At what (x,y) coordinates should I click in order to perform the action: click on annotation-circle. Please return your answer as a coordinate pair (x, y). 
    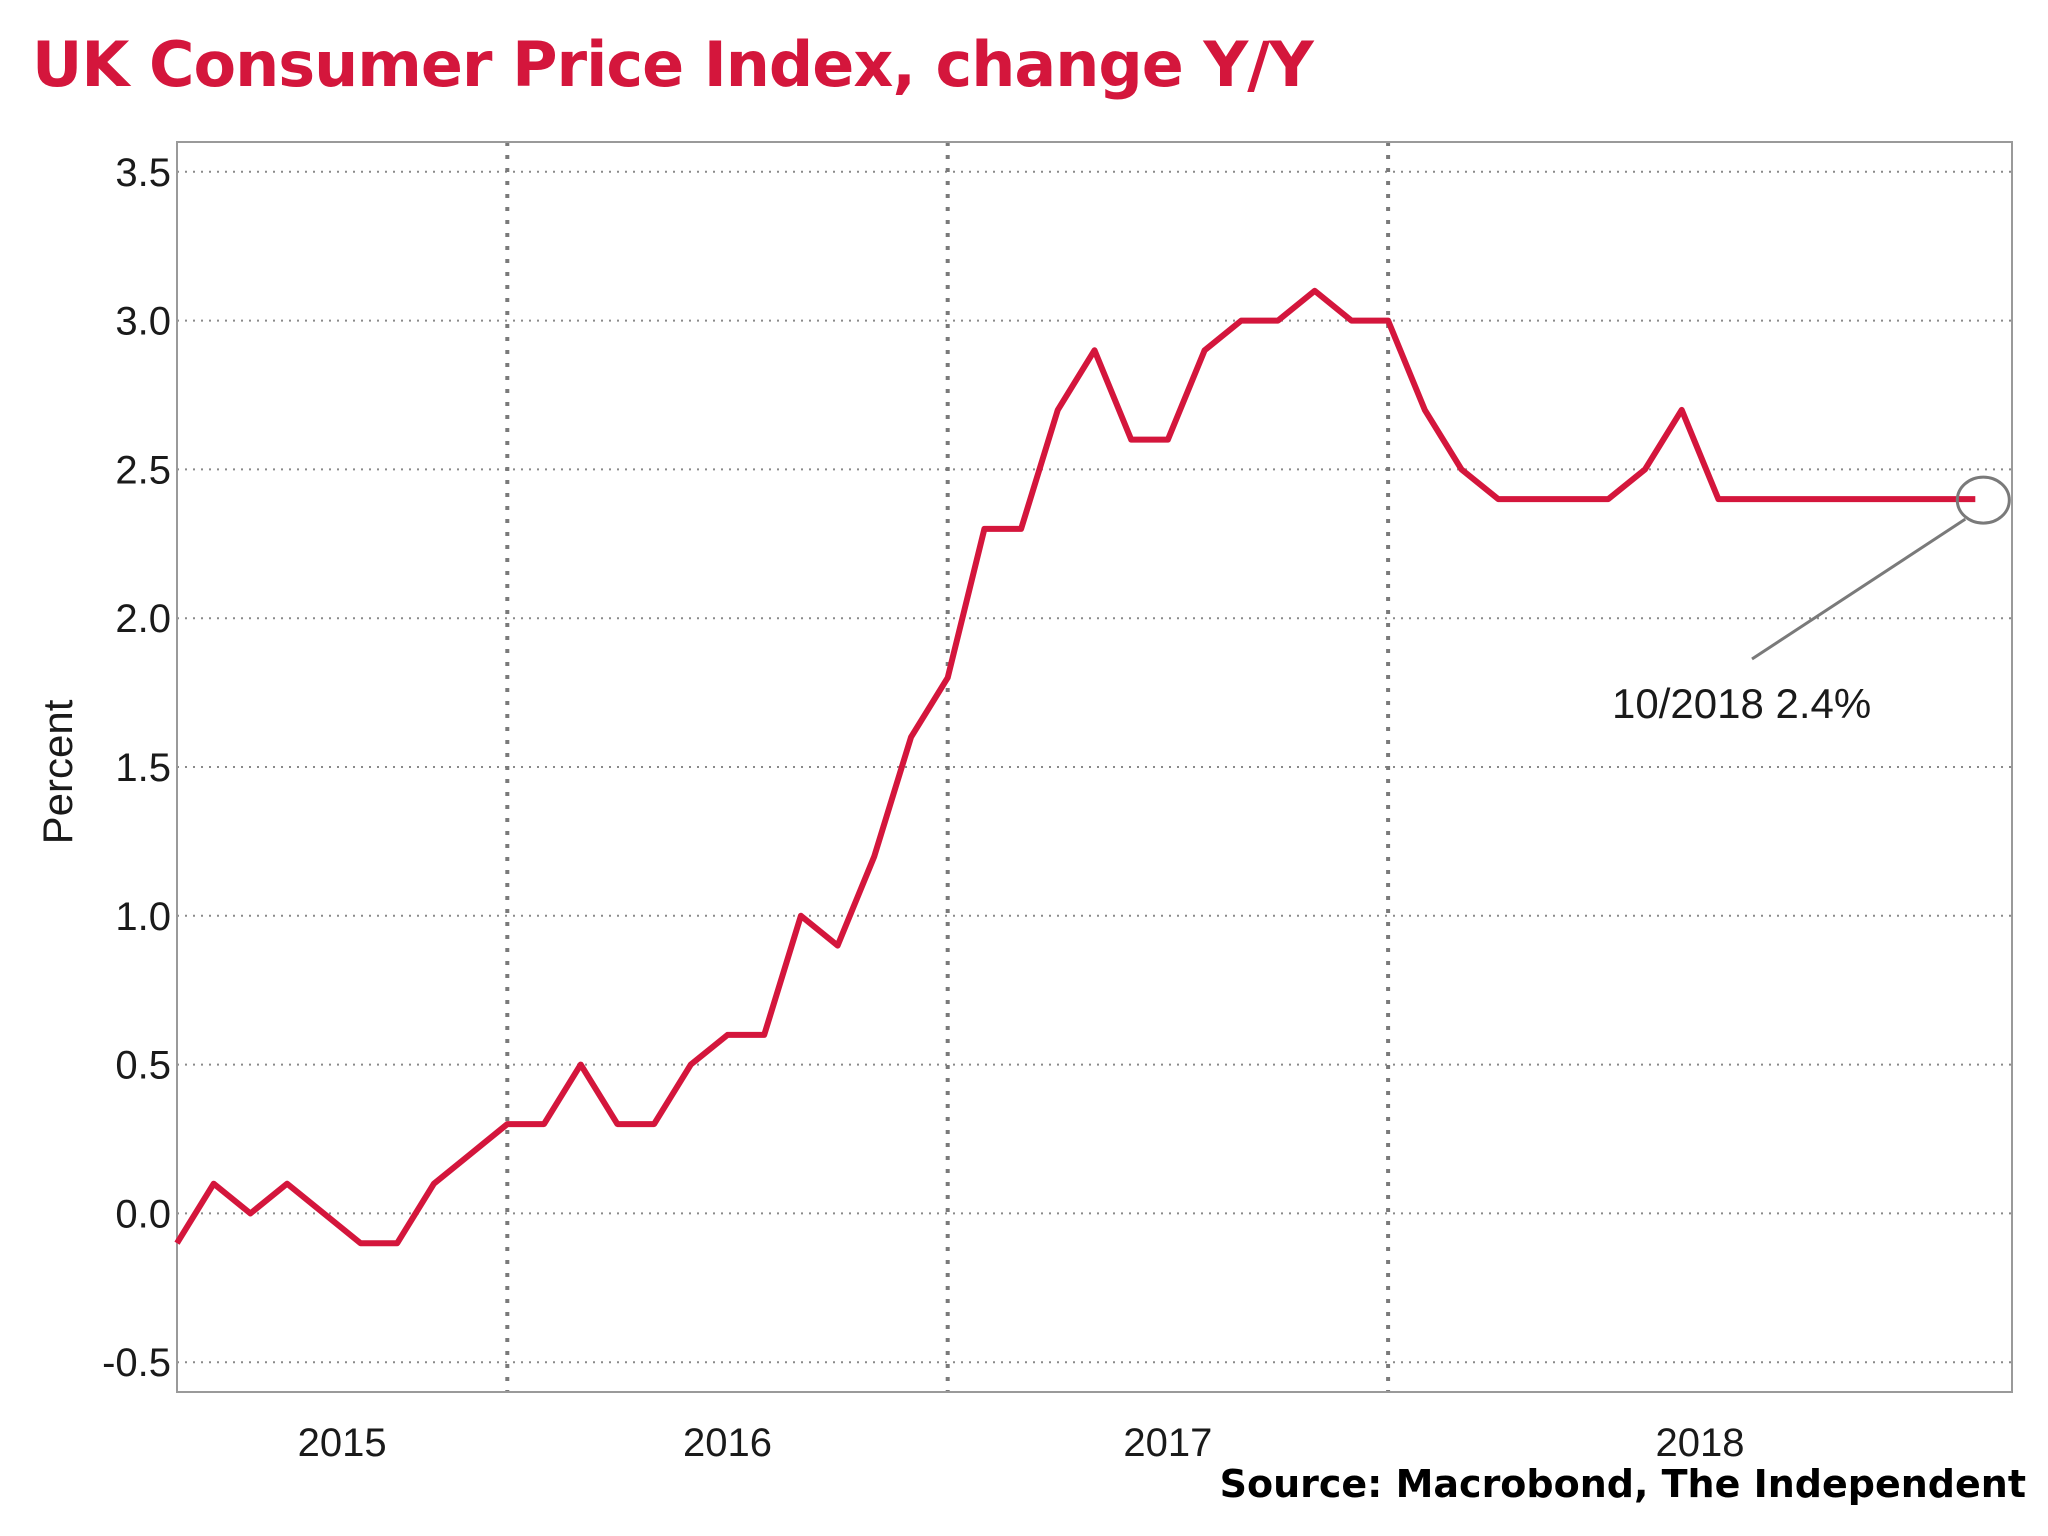
    Looking at the image, I should click on (1983, 500).